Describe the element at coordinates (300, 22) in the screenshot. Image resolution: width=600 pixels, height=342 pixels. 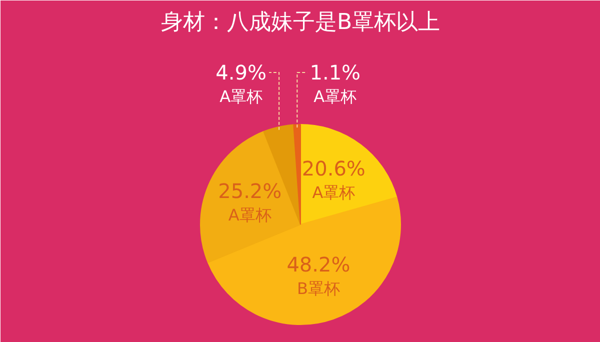
I see `chart-title: 身材：八成妹子是B罩杯以上` at that location.